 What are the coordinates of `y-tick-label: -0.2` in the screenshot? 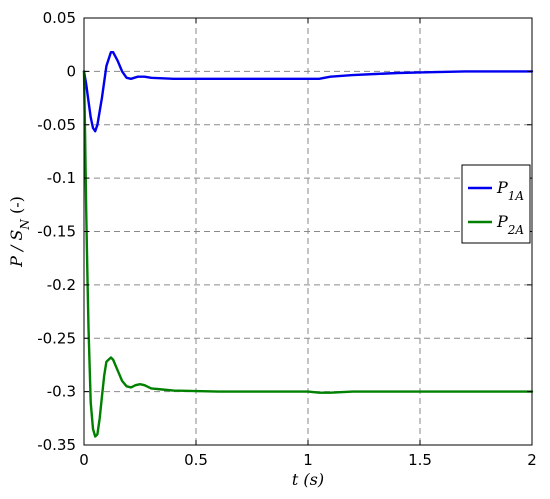 It's located at (61, 285).